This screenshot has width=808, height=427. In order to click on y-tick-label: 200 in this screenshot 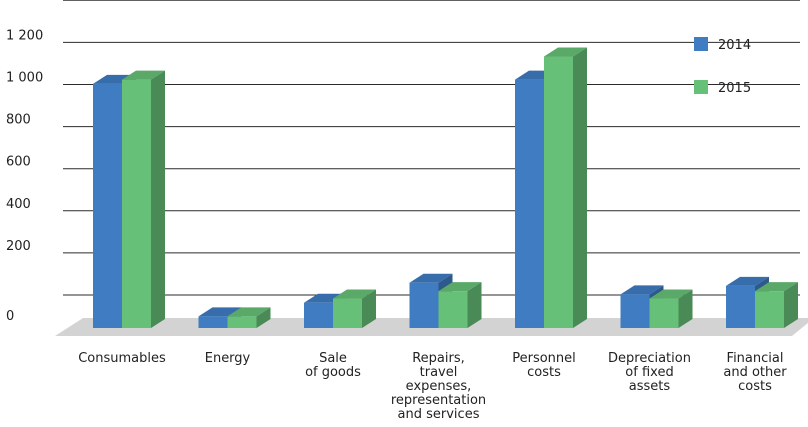, I will do `click(18, 246)`.